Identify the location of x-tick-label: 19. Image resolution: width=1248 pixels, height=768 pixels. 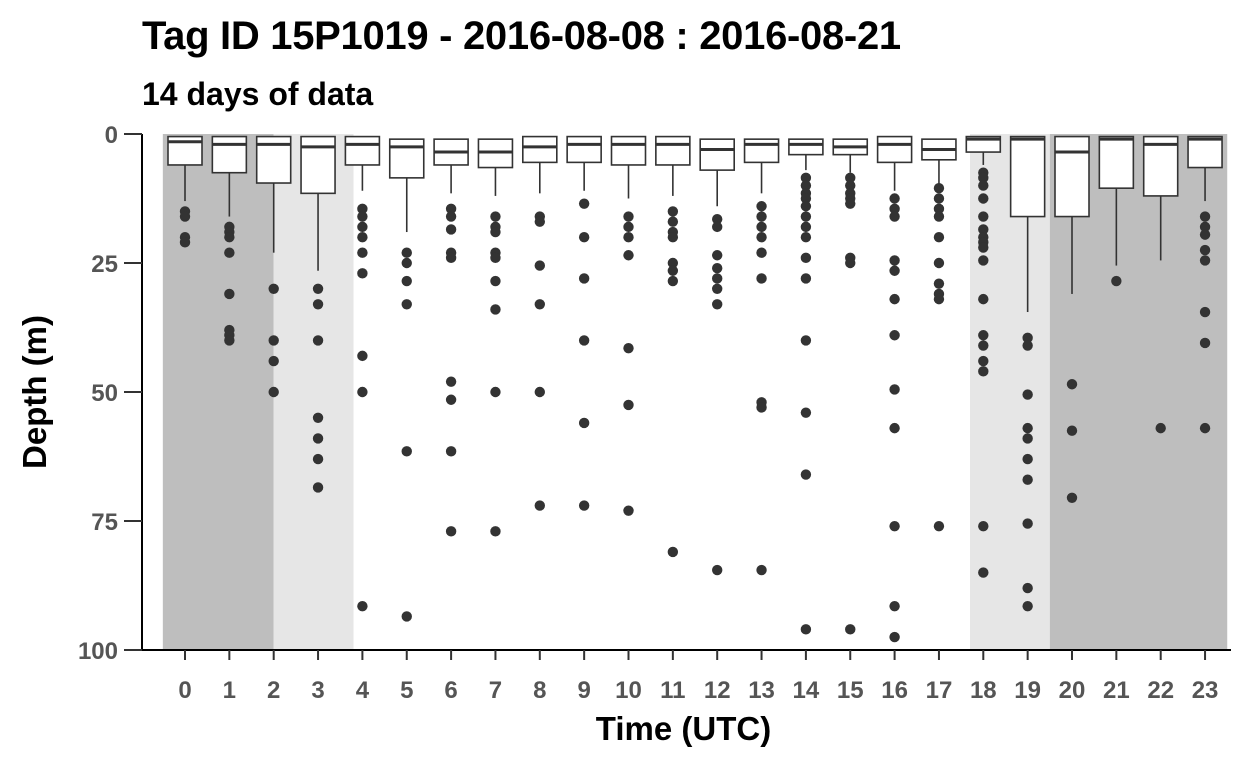
(1027, 690).